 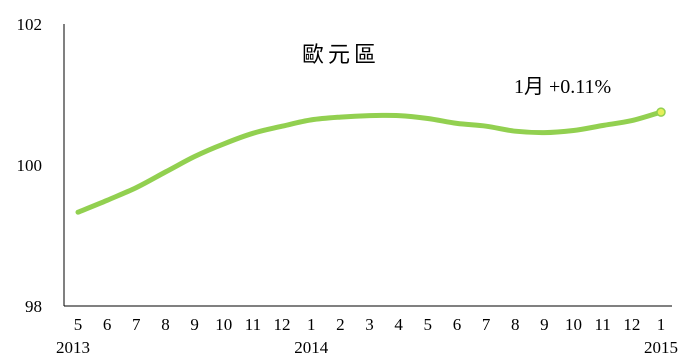 What do you see at coordinates (562, 87) in the screenshot?
I see `latest-value-annotation: 1月 +0.11%` at bounding box center [562, 87].